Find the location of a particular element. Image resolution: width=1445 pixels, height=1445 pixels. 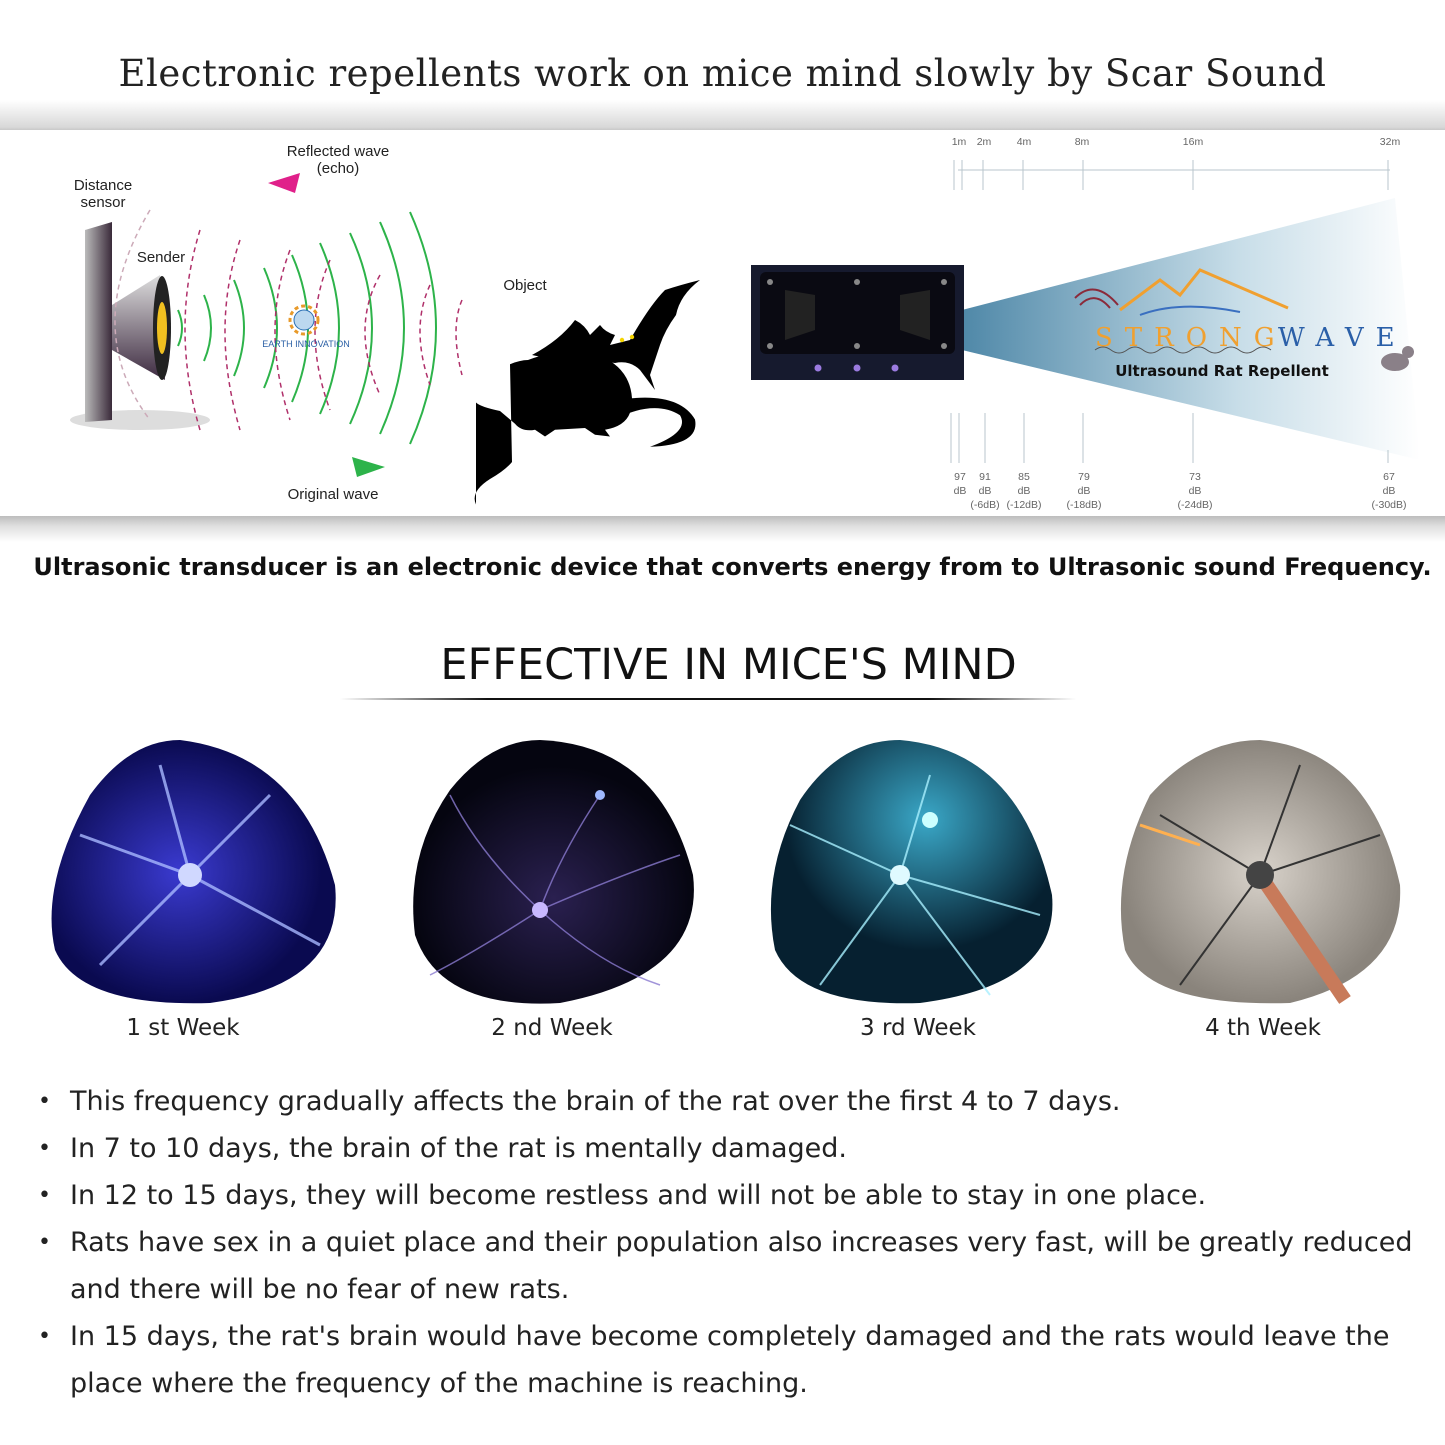

distance-tick: 8m is located at coordinates (1082, 142).